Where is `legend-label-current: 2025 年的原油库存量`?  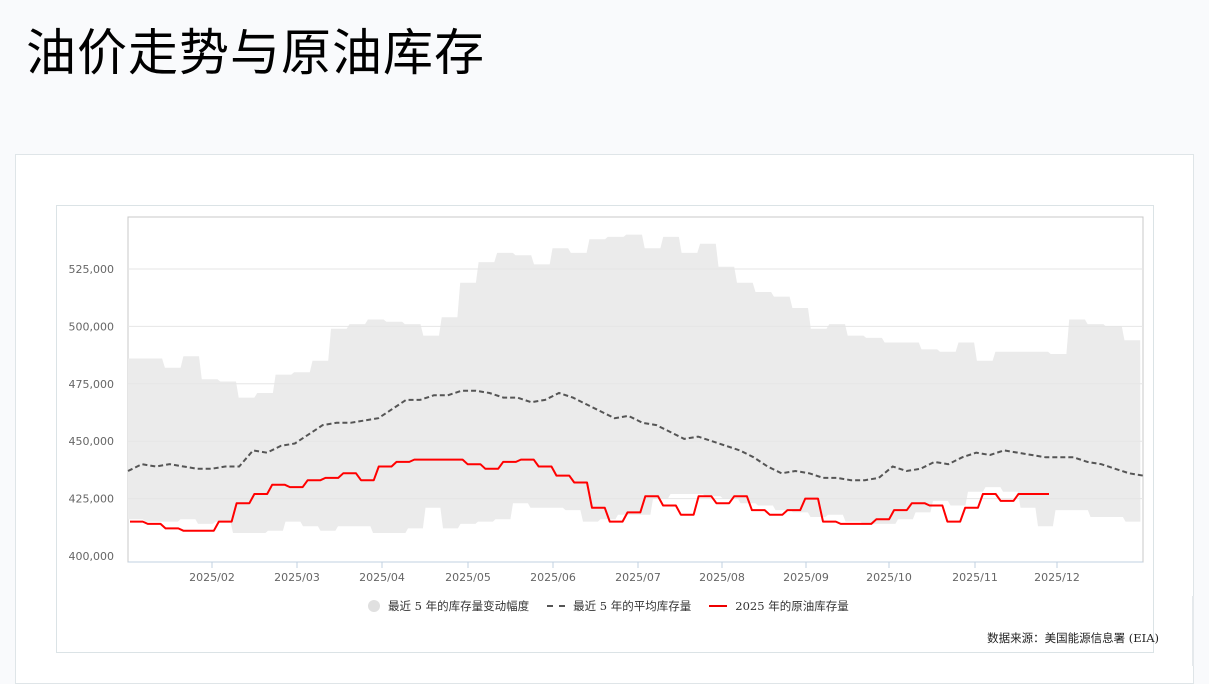 legend-label-current: 2025 年的原油库存量 is located at coordinates (792, 606).